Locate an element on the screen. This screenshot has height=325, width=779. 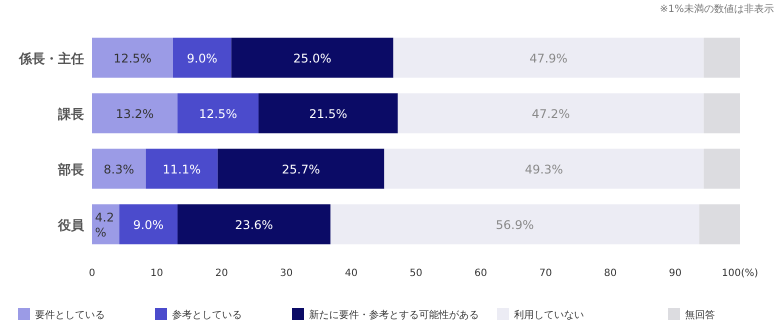
x-tick-label: 50 is located at coordinates (416, 273).